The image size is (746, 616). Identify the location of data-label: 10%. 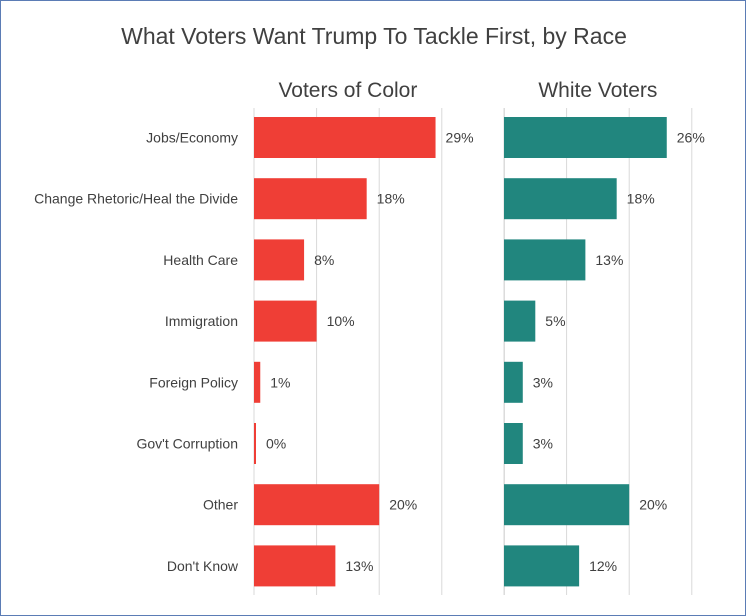
(341, 321).